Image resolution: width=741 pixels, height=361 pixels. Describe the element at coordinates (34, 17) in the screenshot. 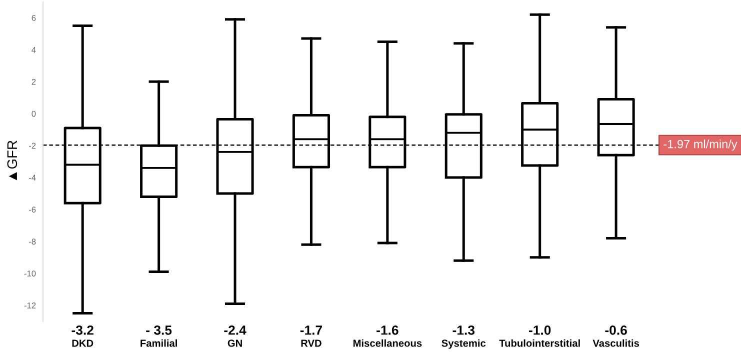

I see `y-tick-label: 6` at that location.